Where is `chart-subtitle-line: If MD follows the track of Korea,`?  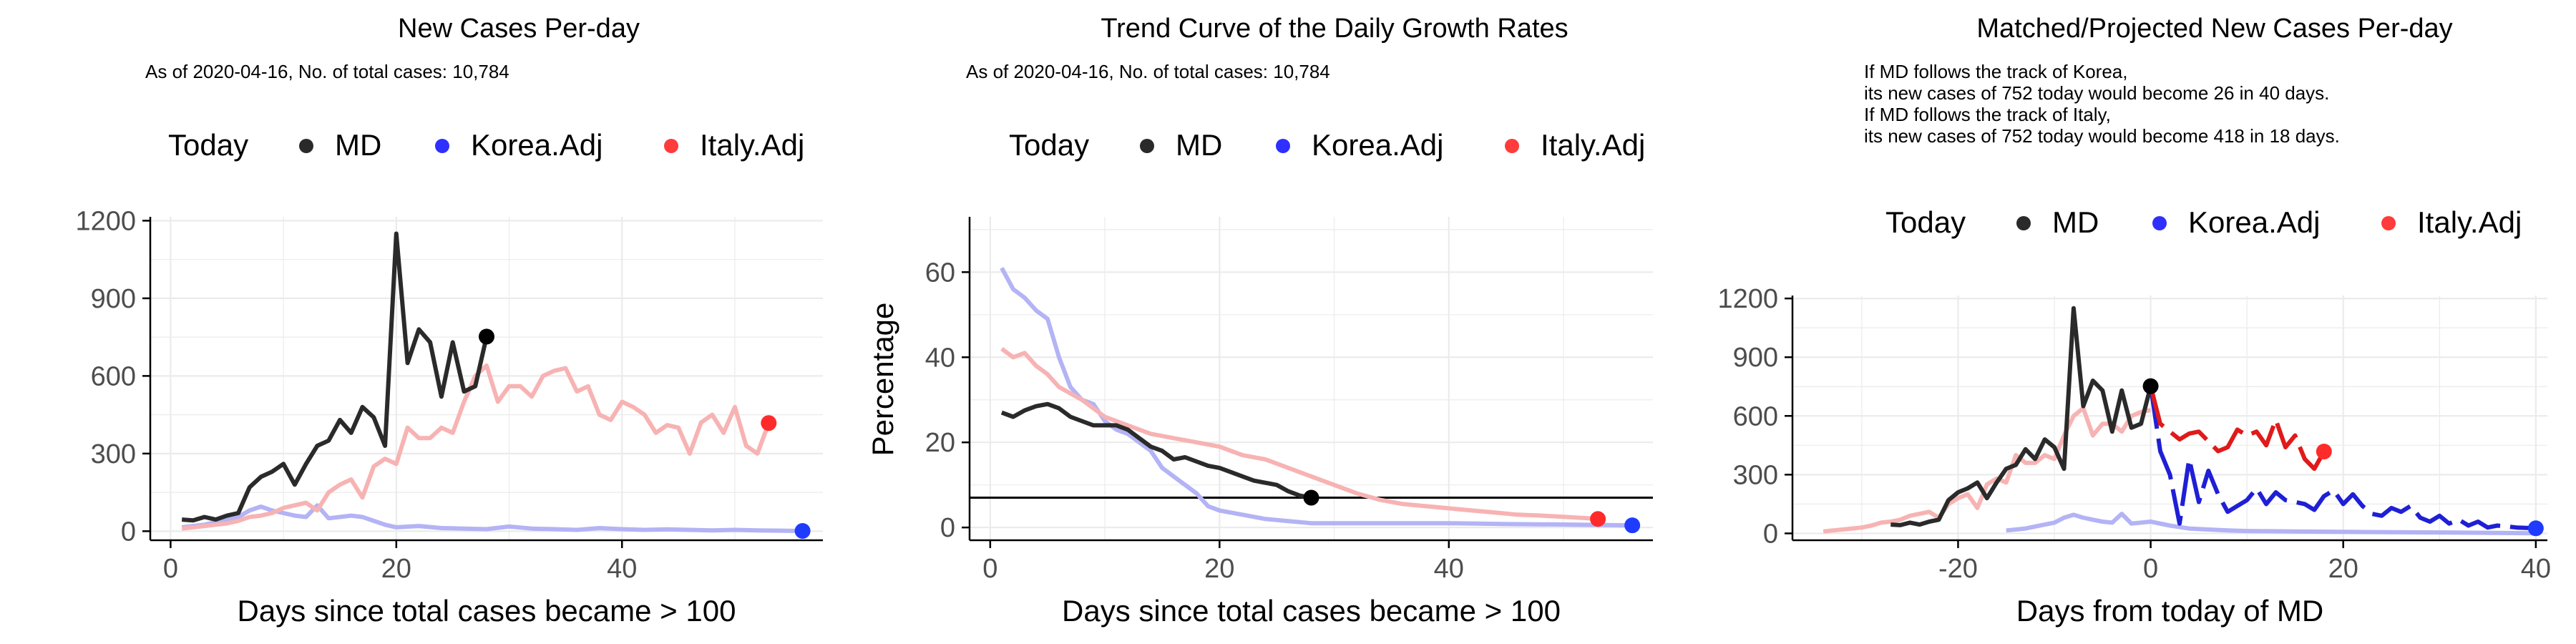
chart-subtitle-line: If MD follows the track of Korea, is located at coordinates (1995, 71).